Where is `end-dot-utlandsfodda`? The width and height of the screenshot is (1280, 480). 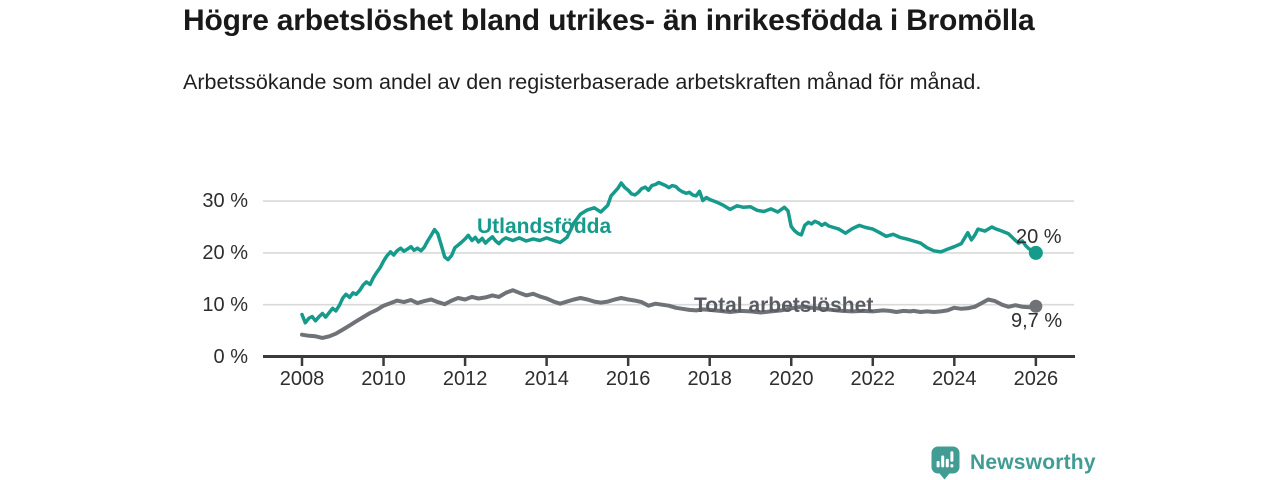
end-dot-utlandsfodda is located at coordinates (1035, 252).